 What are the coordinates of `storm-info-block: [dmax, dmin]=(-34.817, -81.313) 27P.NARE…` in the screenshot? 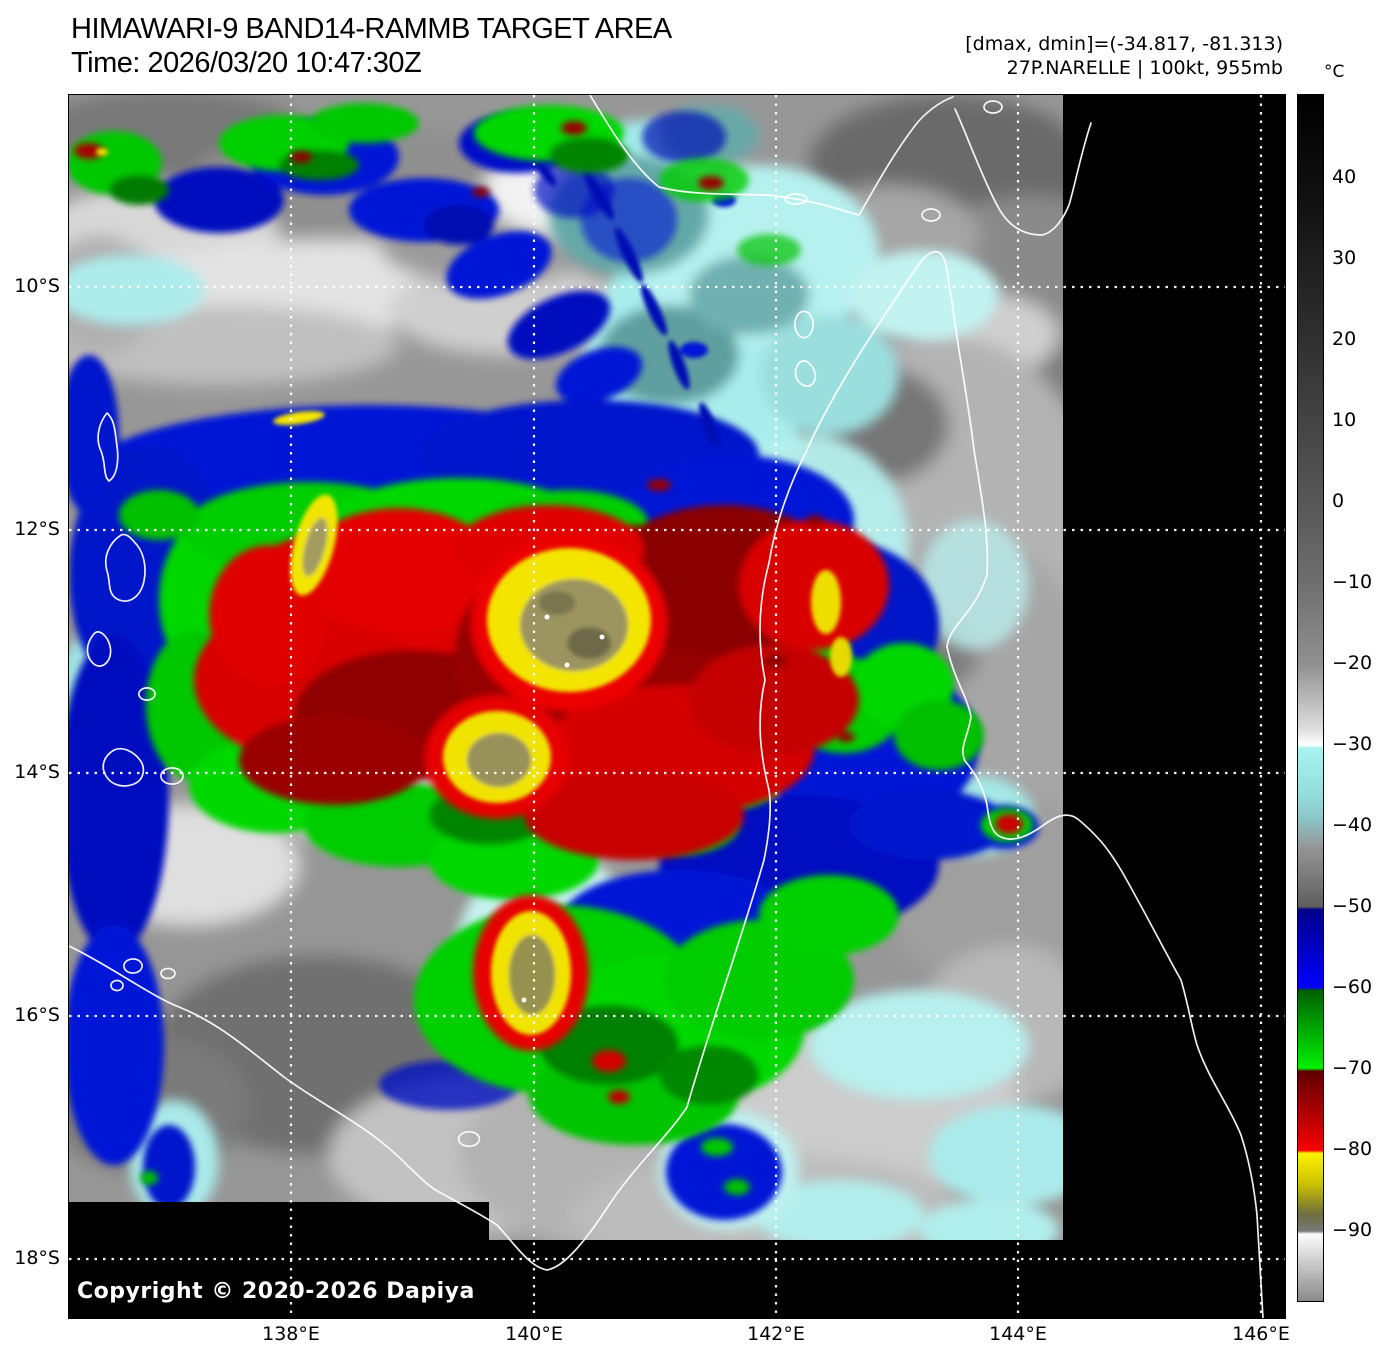 It's located at (1124, 56).